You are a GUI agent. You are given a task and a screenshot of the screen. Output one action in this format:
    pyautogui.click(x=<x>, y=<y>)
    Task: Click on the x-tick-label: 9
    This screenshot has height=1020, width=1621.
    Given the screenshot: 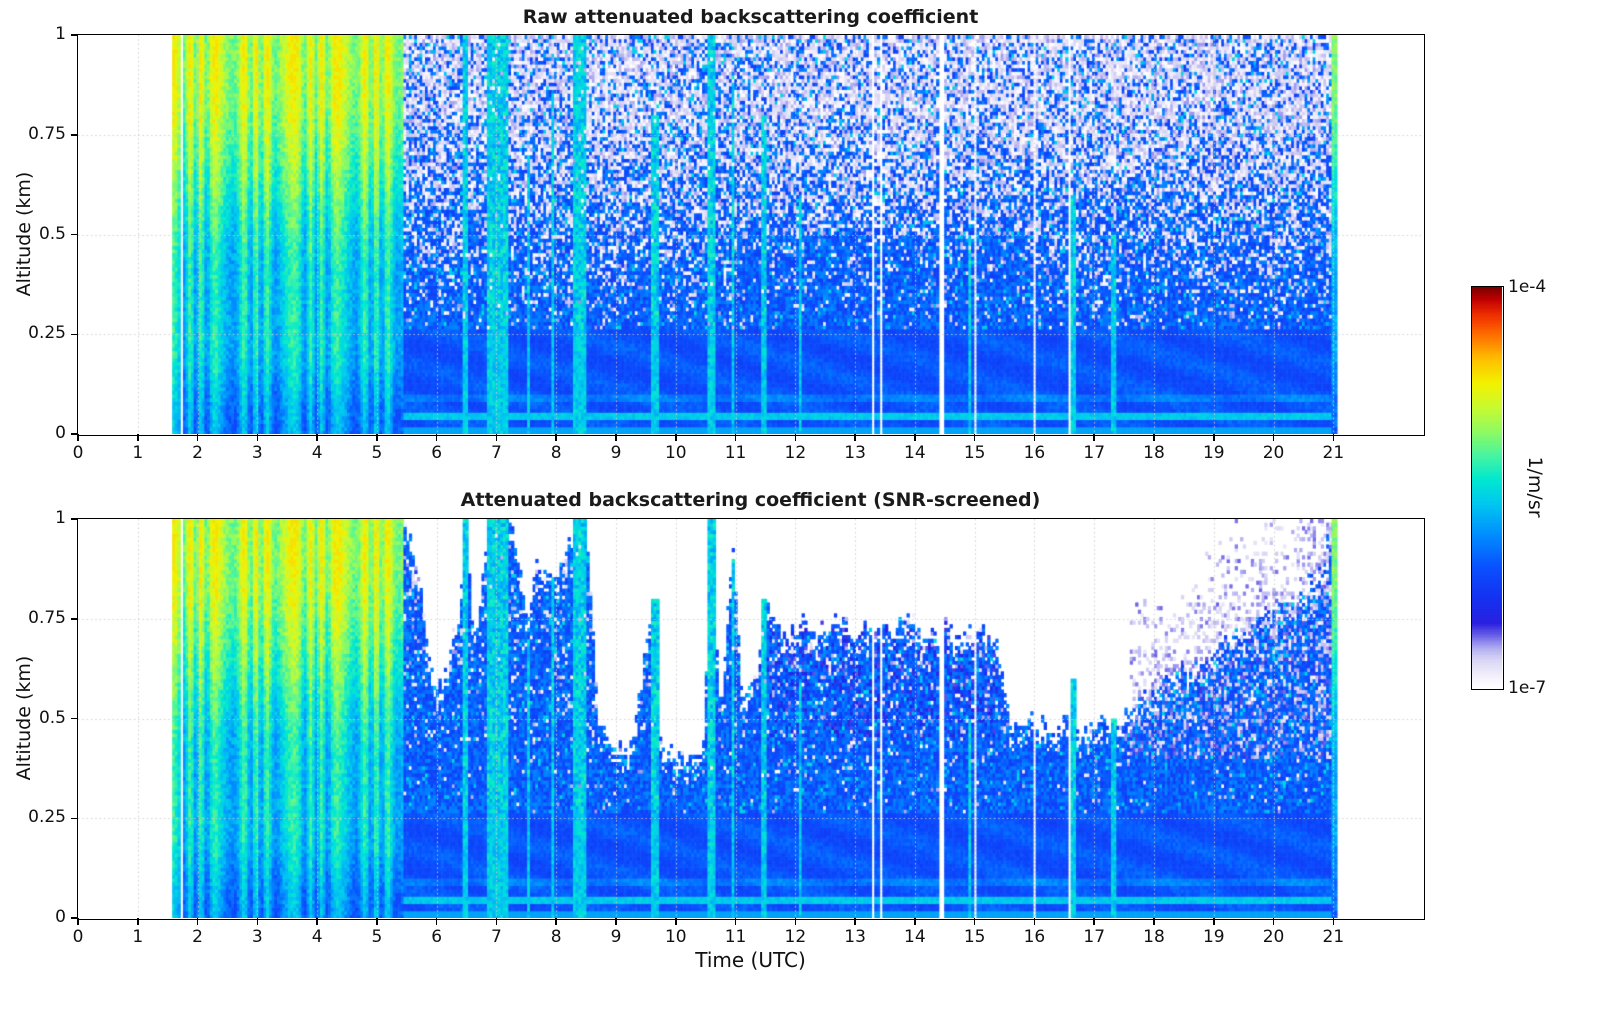 What is the action you would take?
    pyautogui.click(x=616, y=937)
    